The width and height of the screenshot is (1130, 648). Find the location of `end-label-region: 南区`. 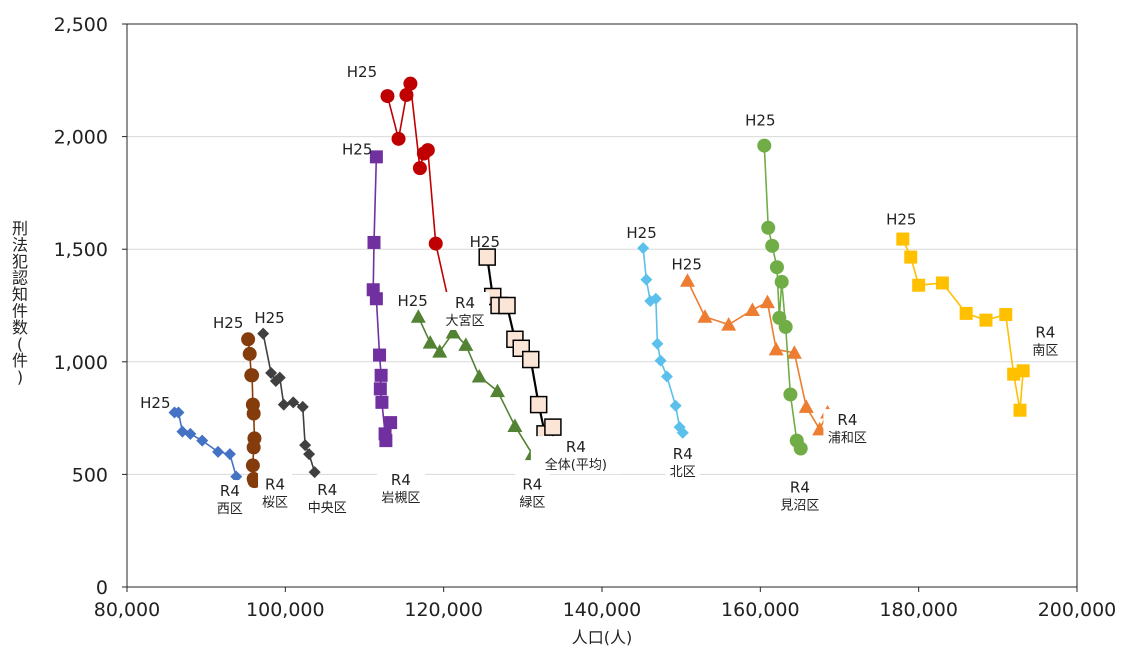

end-label-region: 南区 is located at coordinates (1045, 350).